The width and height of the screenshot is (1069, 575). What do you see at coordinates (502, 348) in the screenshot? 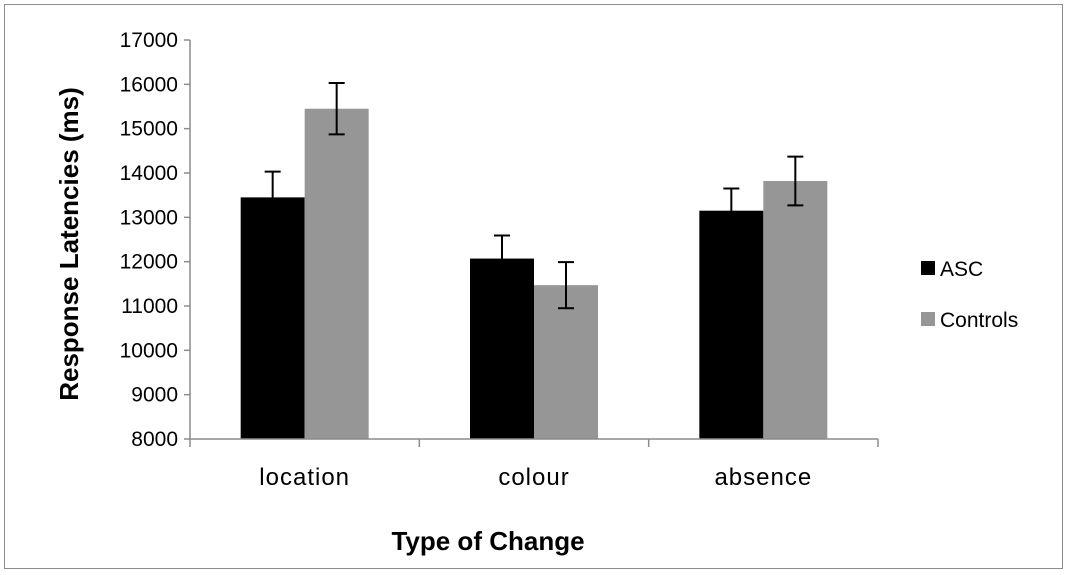
I see `bar-asc-colour` at bounding box center [502, 348].